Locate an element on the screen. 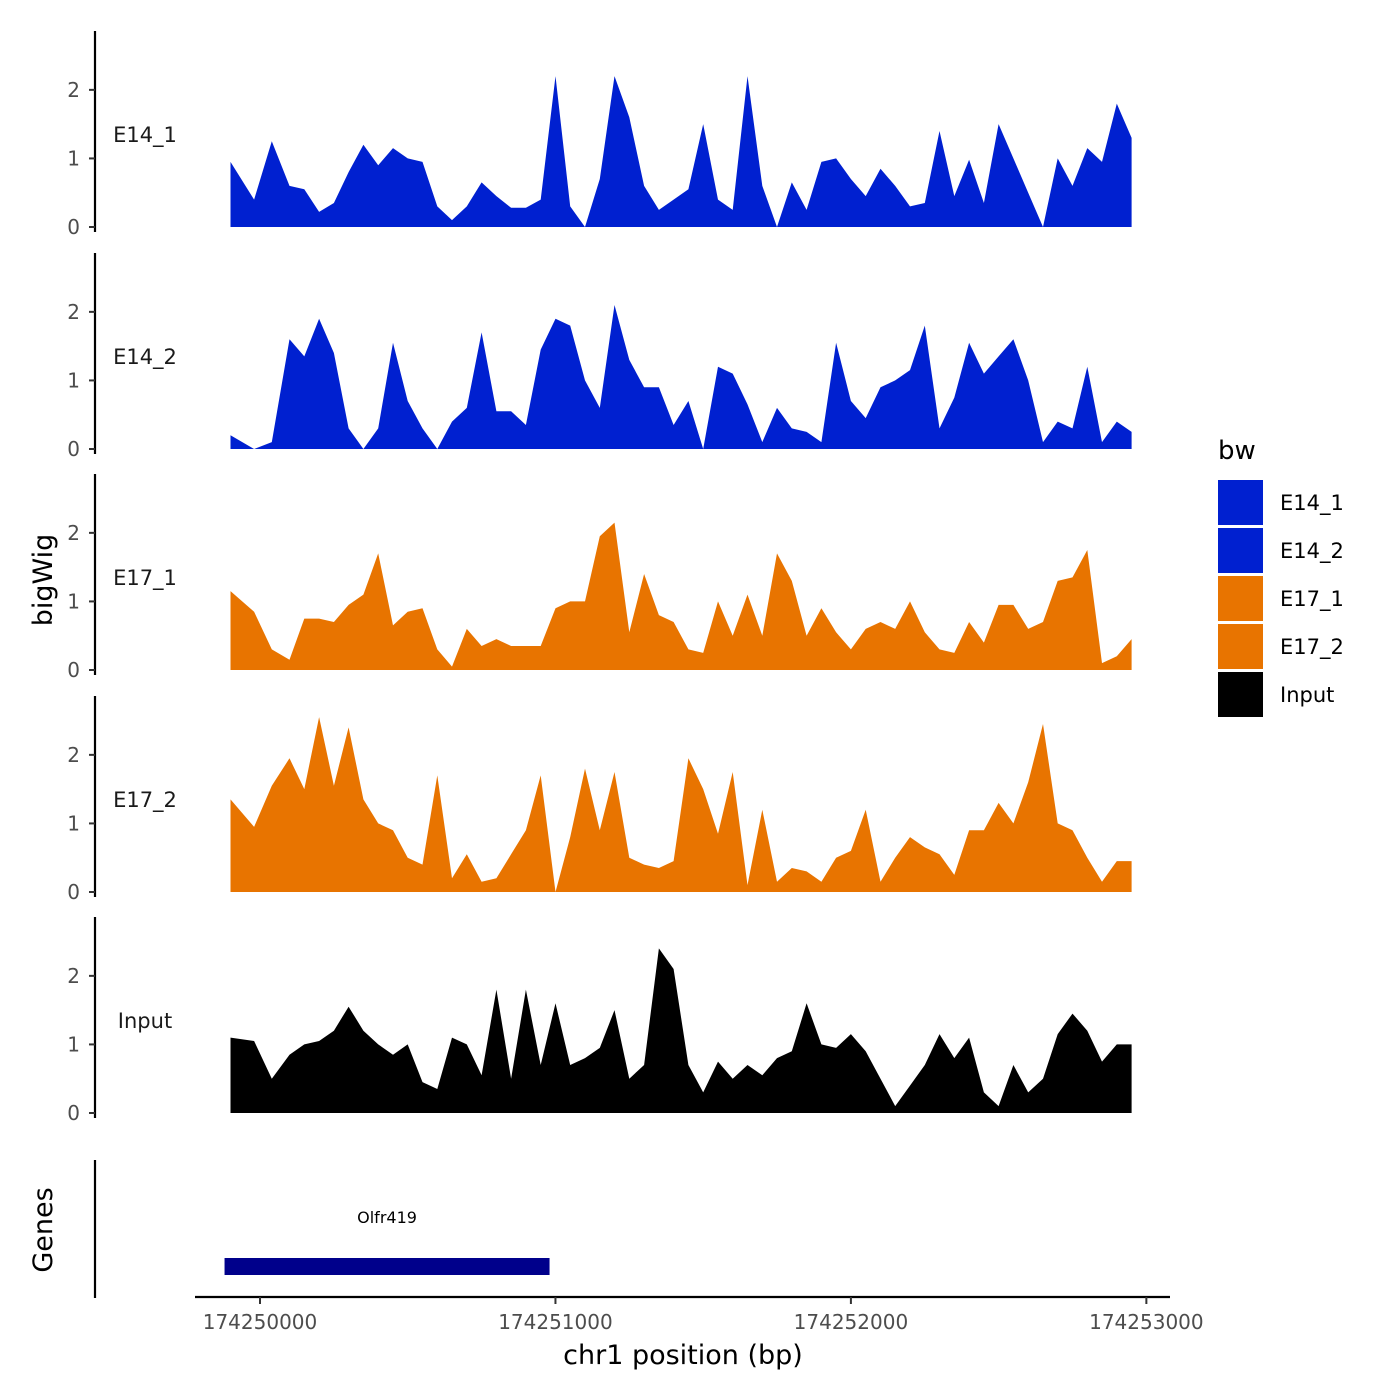  coverage-area-Input is located at coordinates (681, 1030).